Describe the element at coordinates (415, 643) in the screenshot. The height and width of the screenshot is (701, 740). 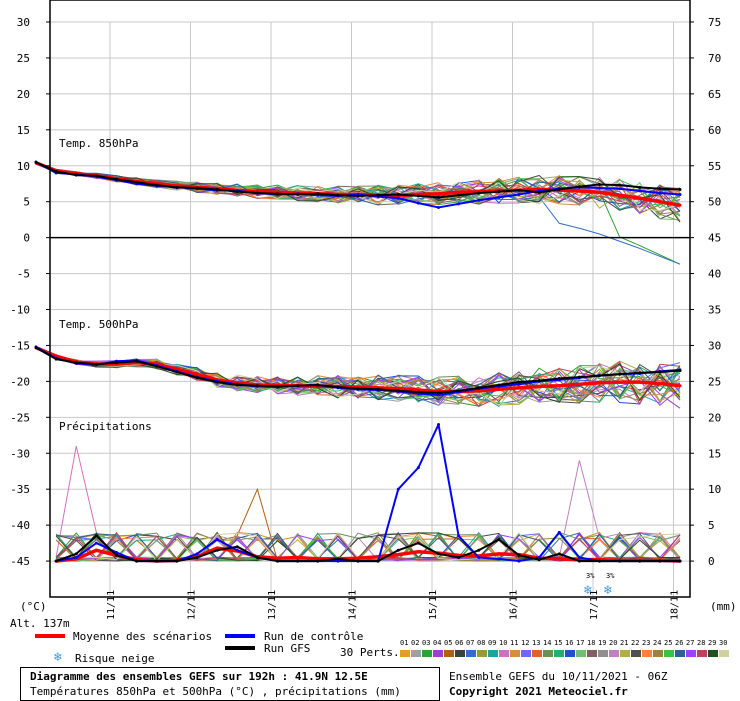
I see `pert-number: 02` at that location.